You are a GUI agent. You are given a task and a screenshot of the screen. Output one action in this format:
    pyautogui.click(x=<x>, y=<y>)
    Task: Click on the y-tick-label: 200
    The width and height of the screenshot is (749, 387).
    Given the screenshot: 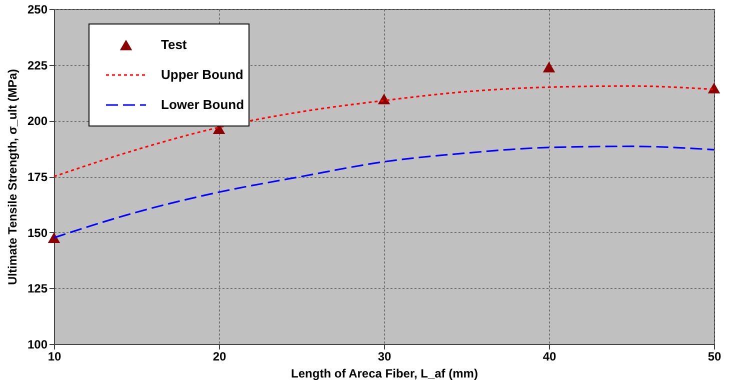 What is the action you would take?
    pyautogui.click(x=37, y=121)
    